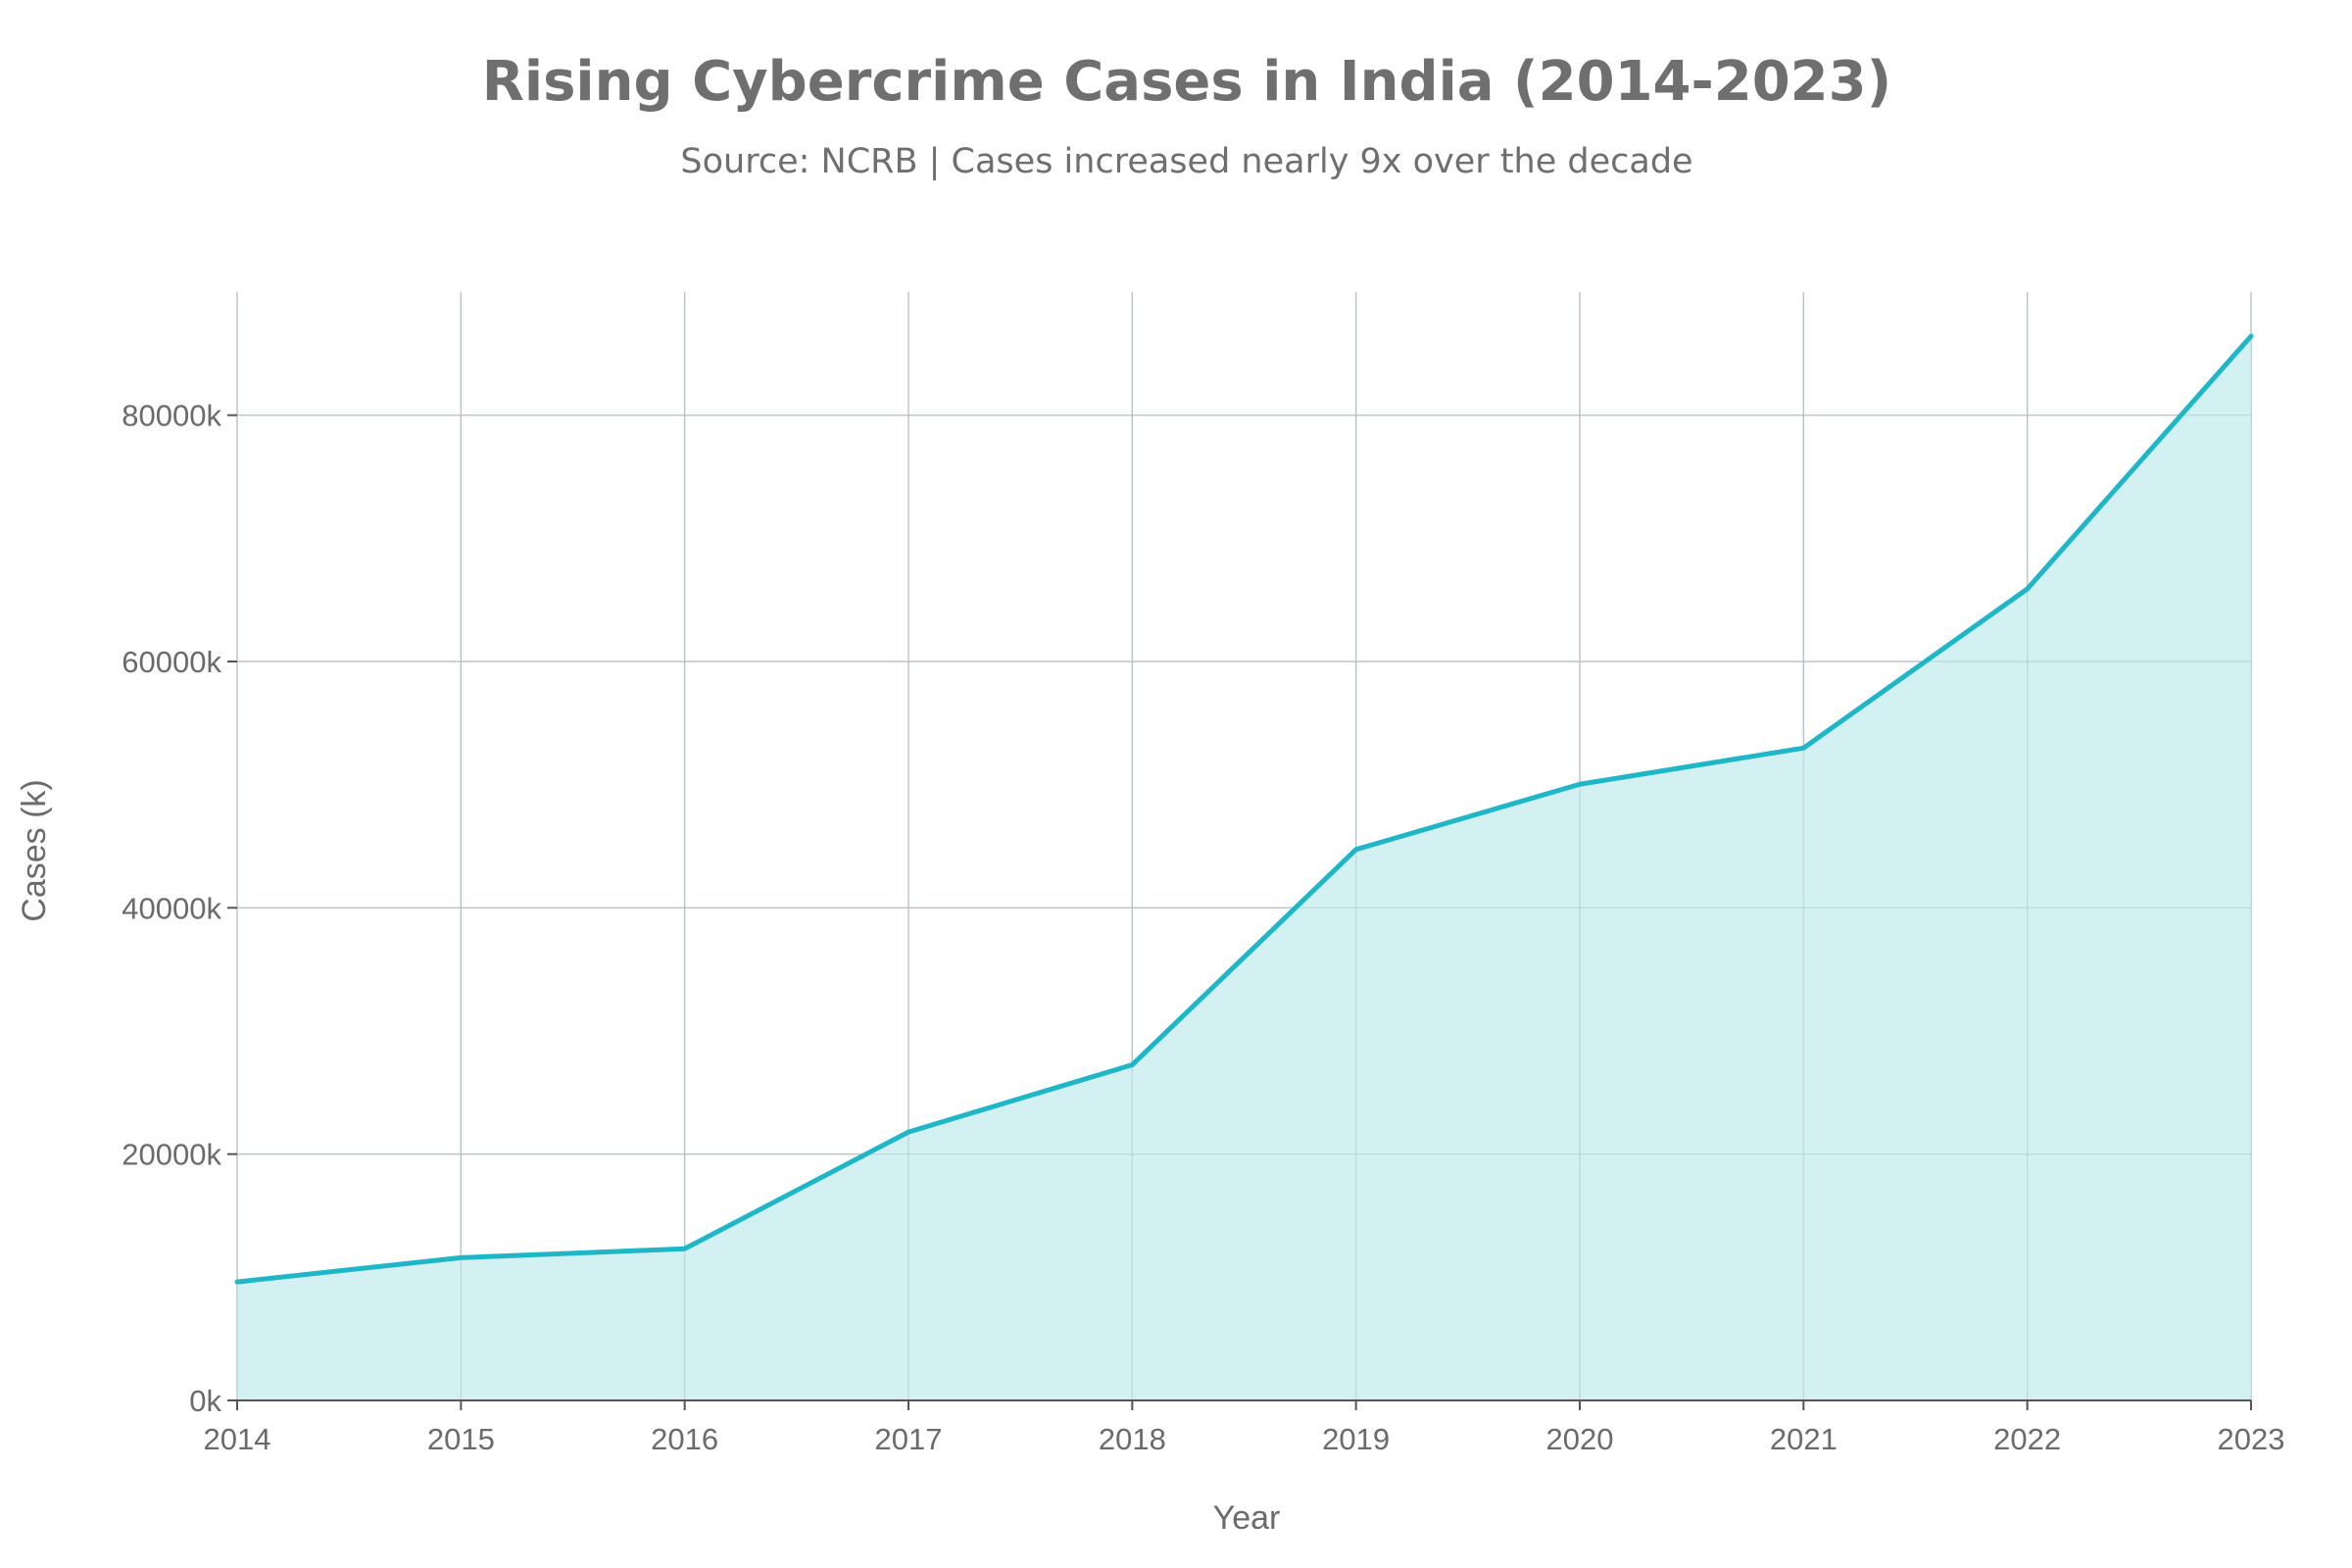 The height and width of the screenshot is (1568, 2352). Describe the element at coordinates (2027, 1439) in the screenshot. I see `x-tick-label: 2022` at that location.